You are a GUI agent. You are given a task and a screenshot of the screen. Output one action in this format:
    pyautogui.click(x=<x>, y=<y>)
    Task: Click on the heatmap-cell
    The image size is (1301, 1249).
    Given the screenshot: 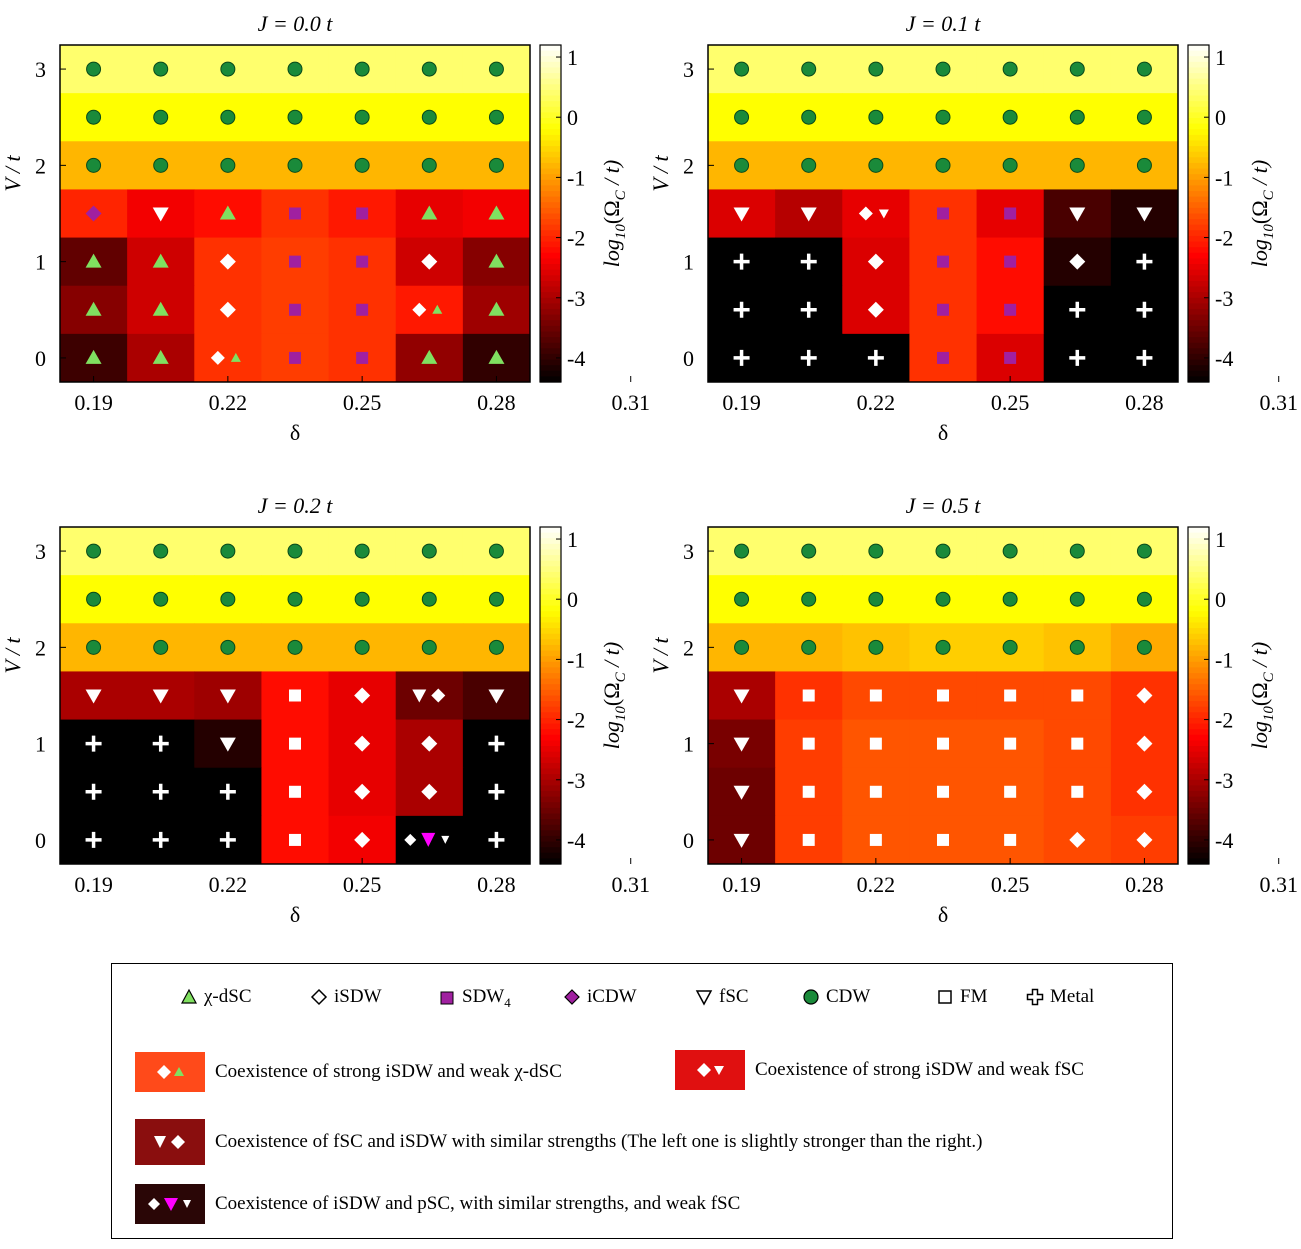 What is the action you would take?
    pyautogui.click(x=429, y=310)
    